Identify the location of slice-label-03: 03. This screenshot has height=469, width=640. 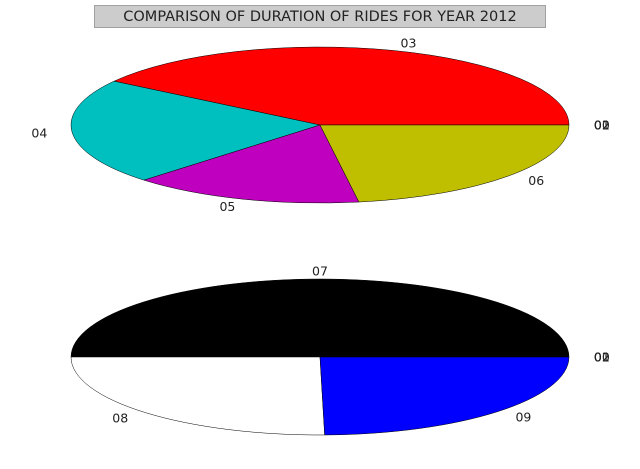
(409, 42).